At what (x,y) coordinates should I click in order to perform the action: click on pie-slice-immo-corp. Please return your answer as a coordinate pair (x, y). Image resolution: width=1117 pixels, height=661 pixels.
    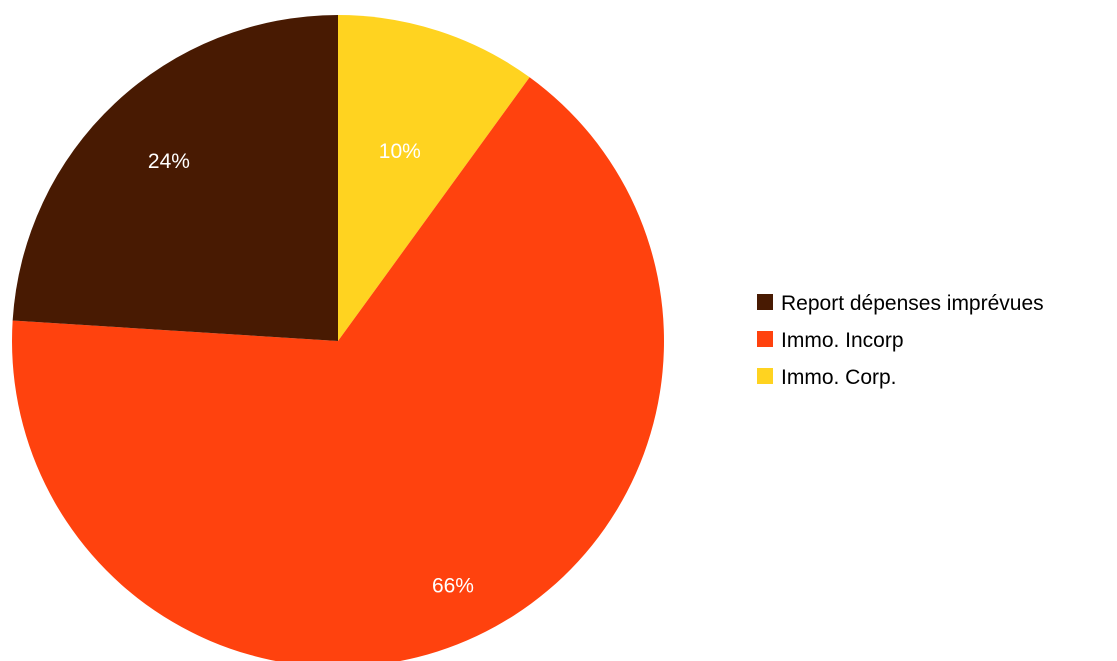
    Looking at the image, I should click on (434, 178).